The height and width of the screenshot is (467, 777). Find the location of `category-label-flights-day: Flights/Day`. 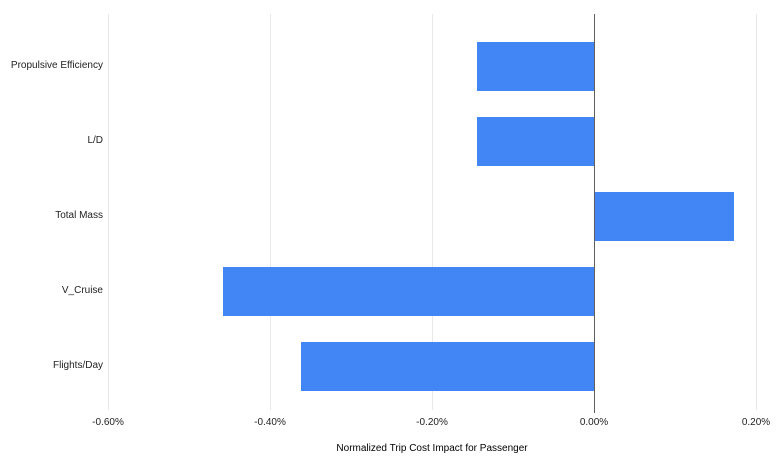

category-label-flights-day: Flights/Day is located at coordinates (77, 365).